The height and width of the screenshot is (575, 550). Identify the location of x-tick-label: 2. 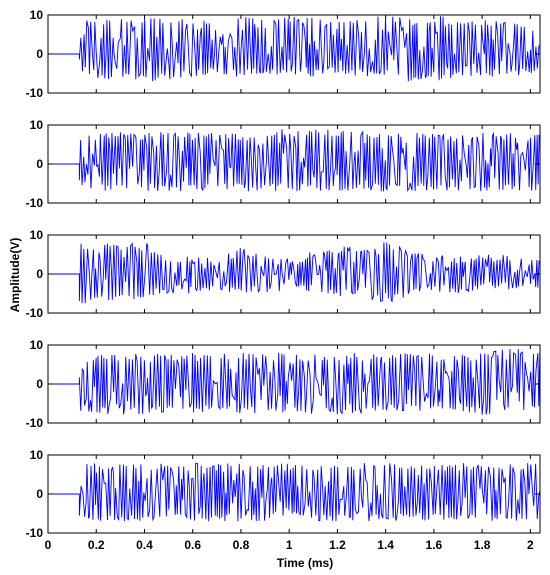
(530, 545).